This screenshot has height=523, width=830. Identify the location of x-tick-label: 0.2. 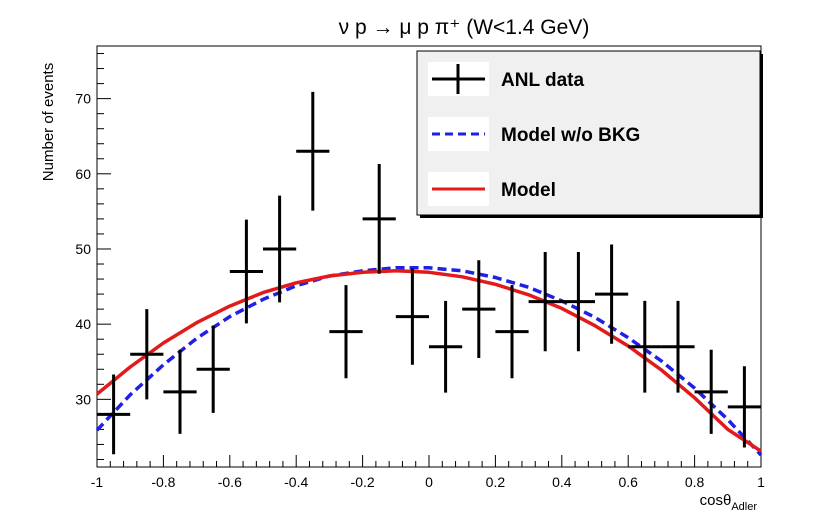
(496, 482).